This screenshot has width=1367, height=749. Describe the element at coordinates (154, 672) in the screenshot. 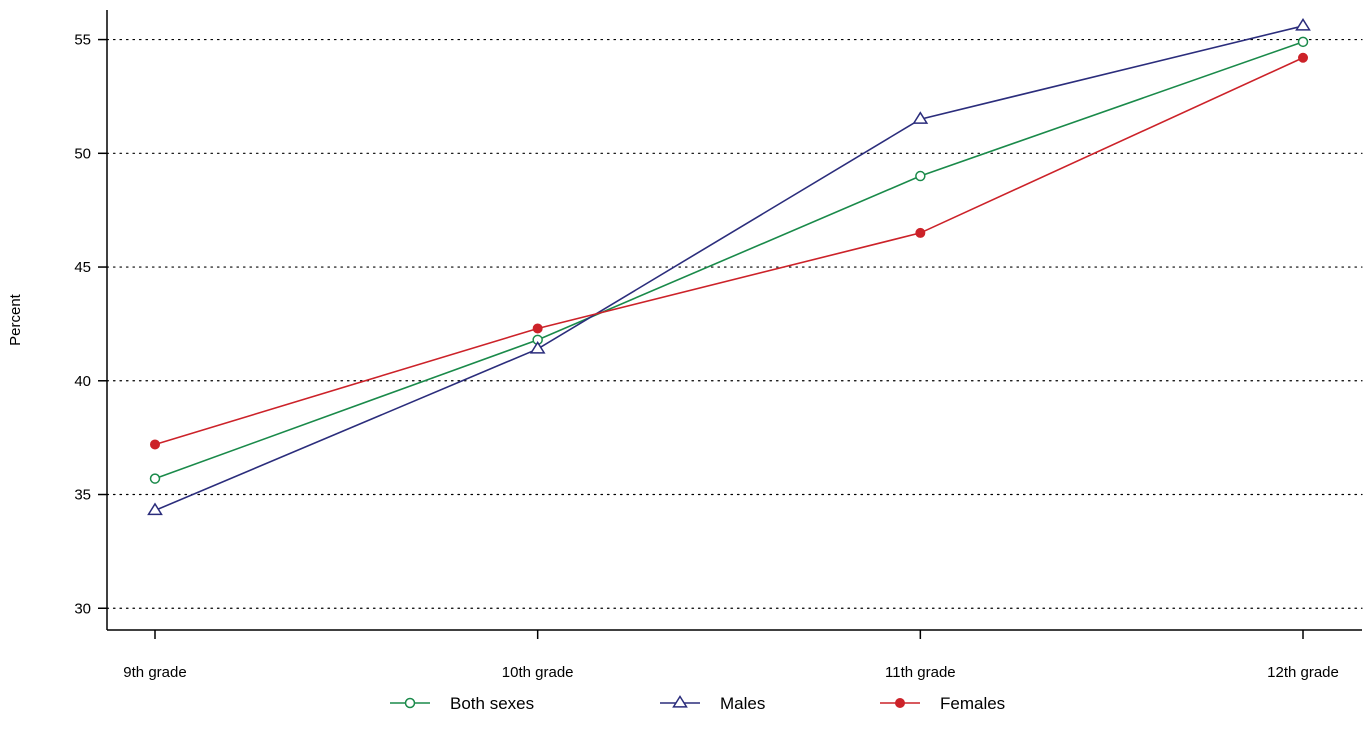

I see `x-tick-label: 9th grade` at that location.